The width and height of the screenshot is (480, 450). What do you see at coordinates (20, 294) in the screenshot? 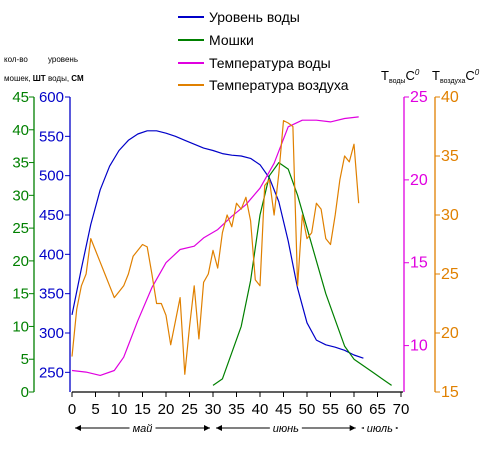
I see `midges-tick-label: 15` at bounding box center [20, 294].